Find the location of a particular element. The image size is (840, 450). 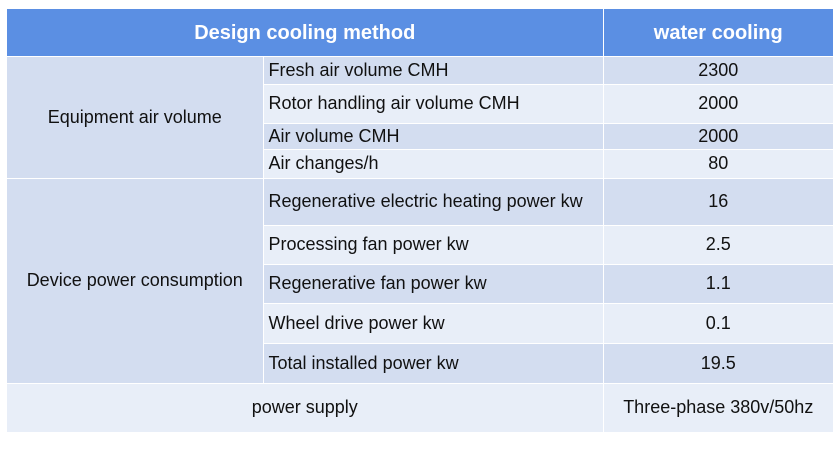

header-method-value: water cooling is located at coordinates (718, 33).